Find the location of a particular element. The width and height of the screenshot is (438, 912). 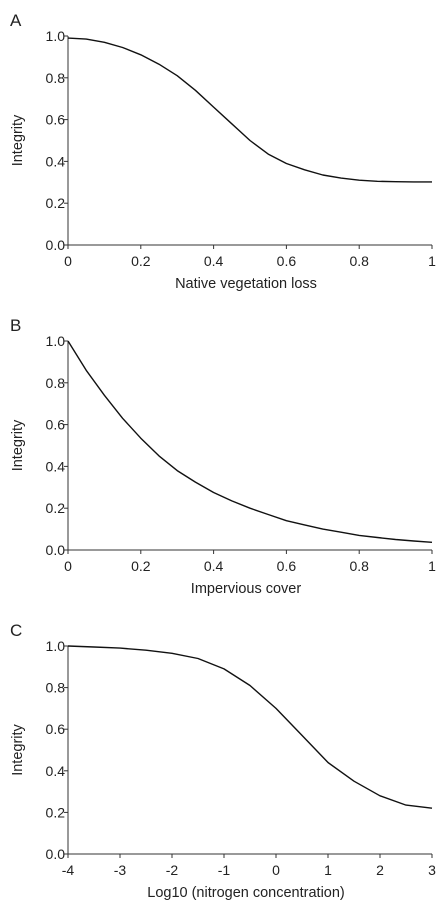

x-axis-title: Impervious cover is located at coordinates (246, 589).